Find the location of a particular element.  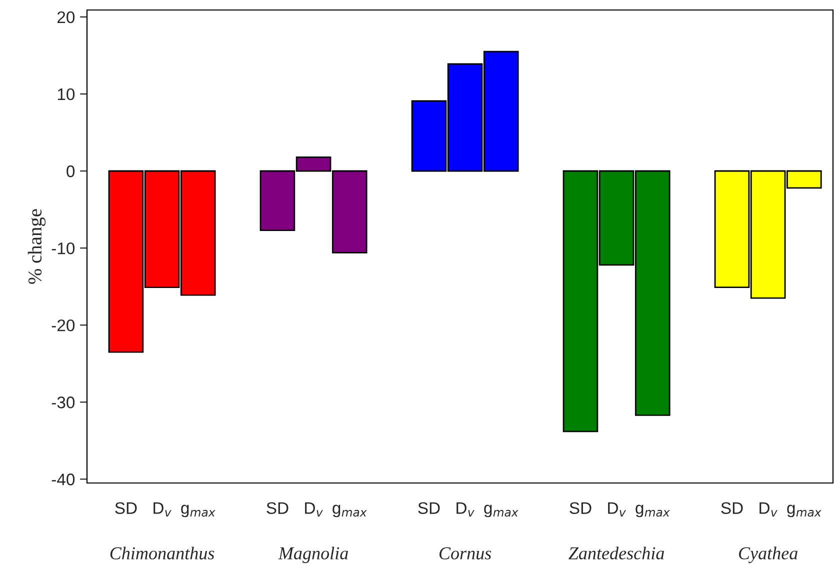

text: Cyathea is located at coordinates (768, 555).